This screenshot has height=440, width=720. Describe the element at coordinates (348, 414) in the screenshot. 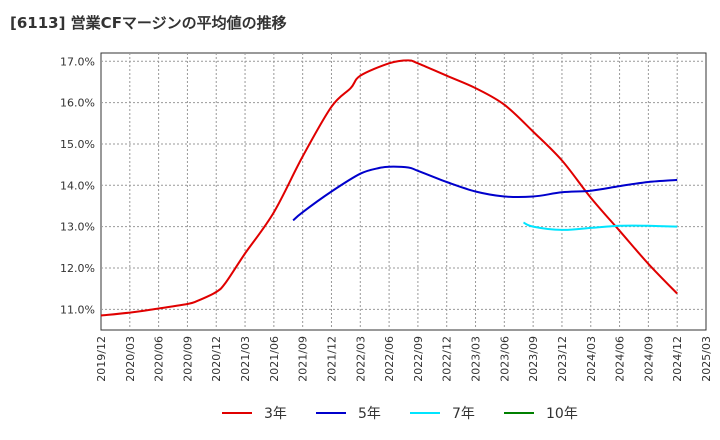

I see `legend-item: 5年` at that location.